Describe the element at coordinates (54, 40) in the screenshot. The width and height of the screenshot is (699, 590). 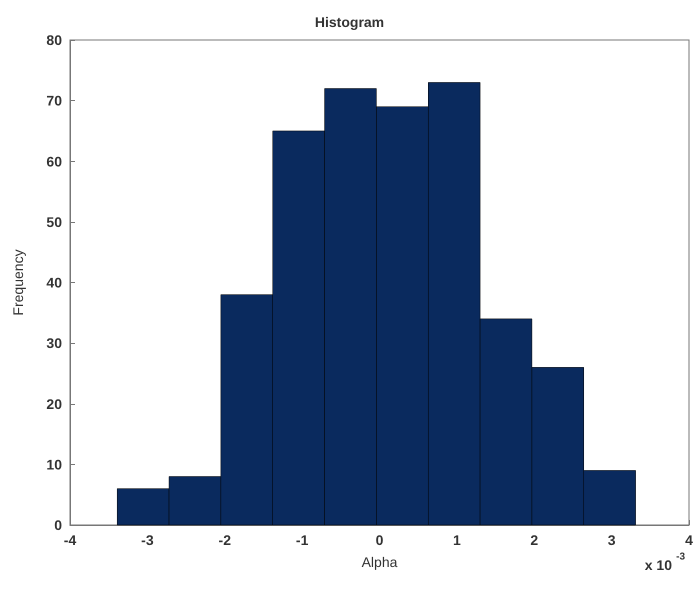
I see `y-tick-label: 80` at that location.